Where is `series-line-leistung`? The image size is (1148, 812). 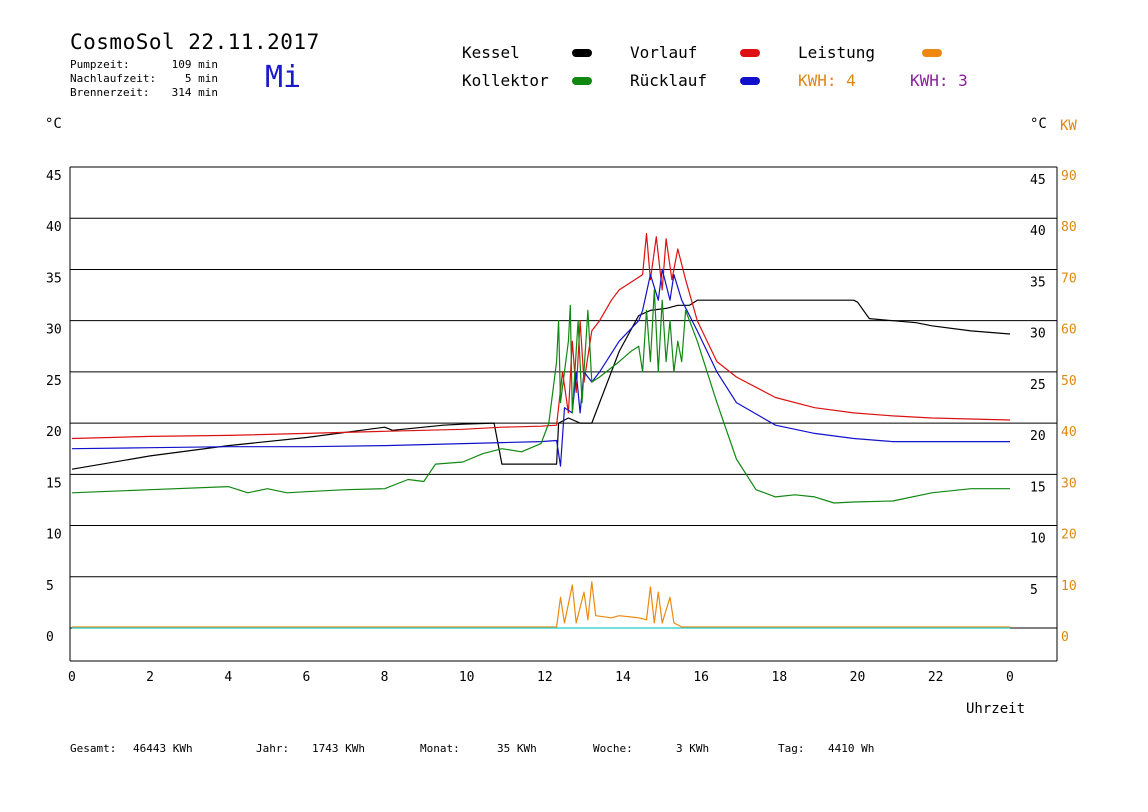
series-line-leistung is located at coordinates (541, 604).